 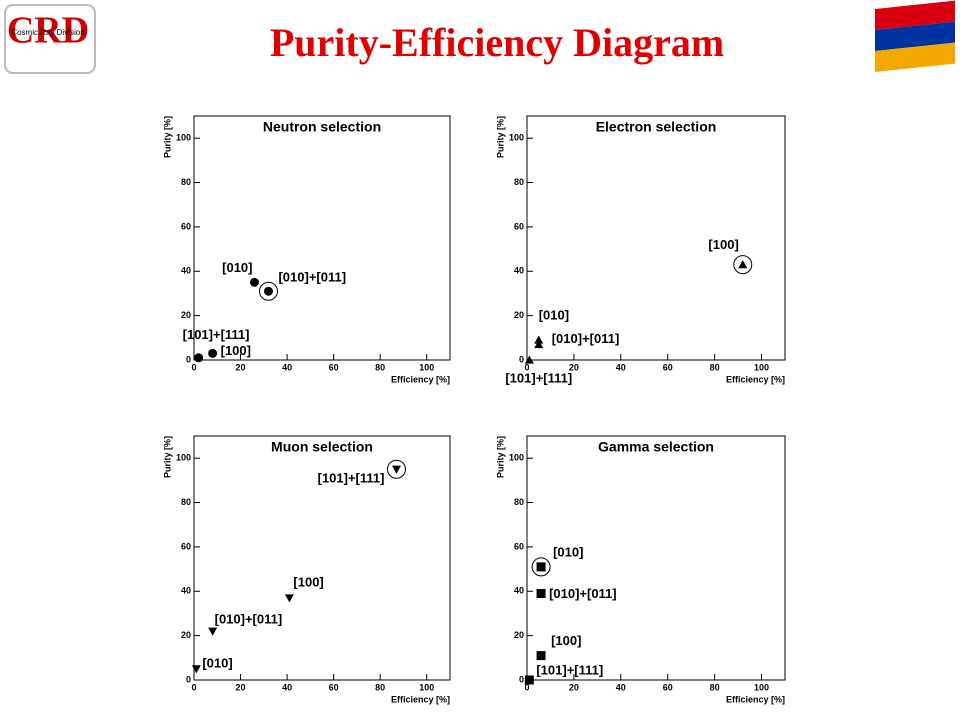 What do you see at coordinates (915, 15) in the screenshot?
I see `flag-red` at bounding box center [915, 15].